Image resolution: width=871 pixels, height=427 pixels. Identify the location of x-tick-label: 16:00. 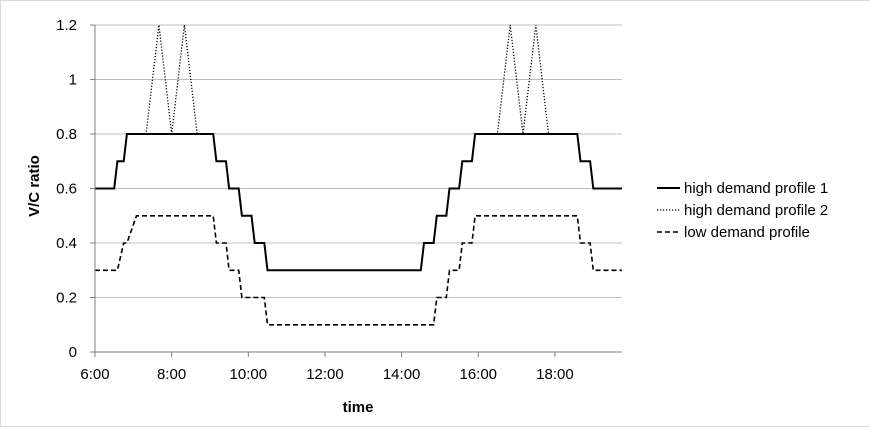
(478, 374).